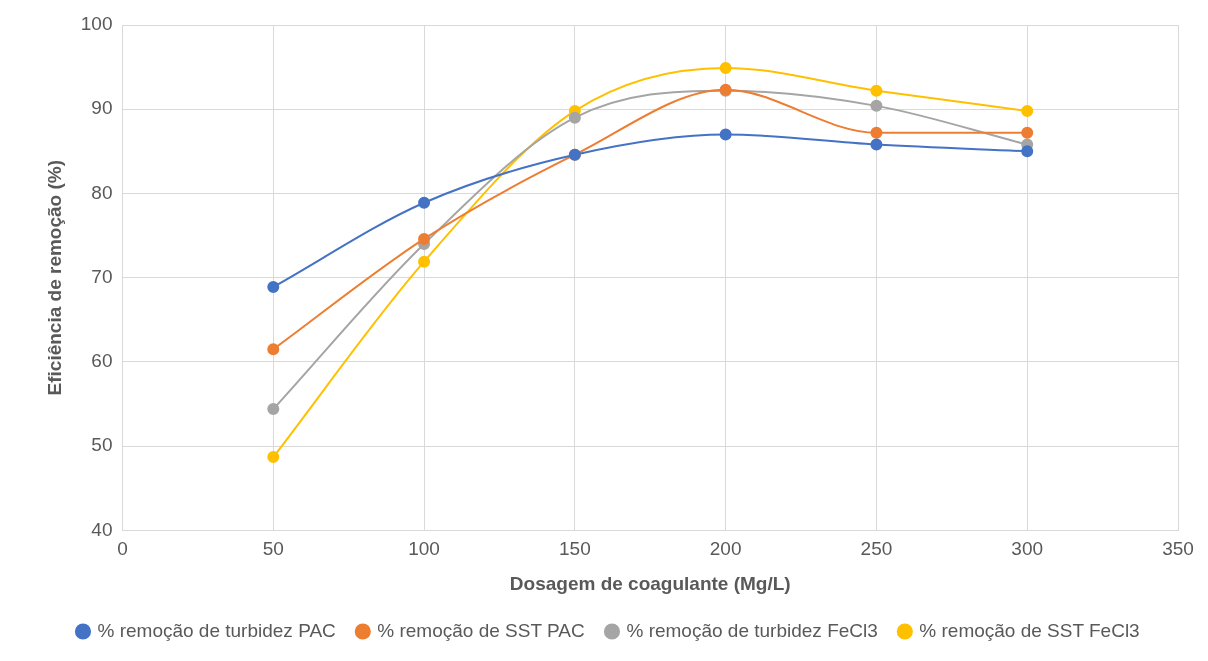 Image resolution: width=1208 pixels, height=661 pixels. Describe the element at coordinates (1178, 549) in the screenshot. I see `x-tick-label: 350` at that location.